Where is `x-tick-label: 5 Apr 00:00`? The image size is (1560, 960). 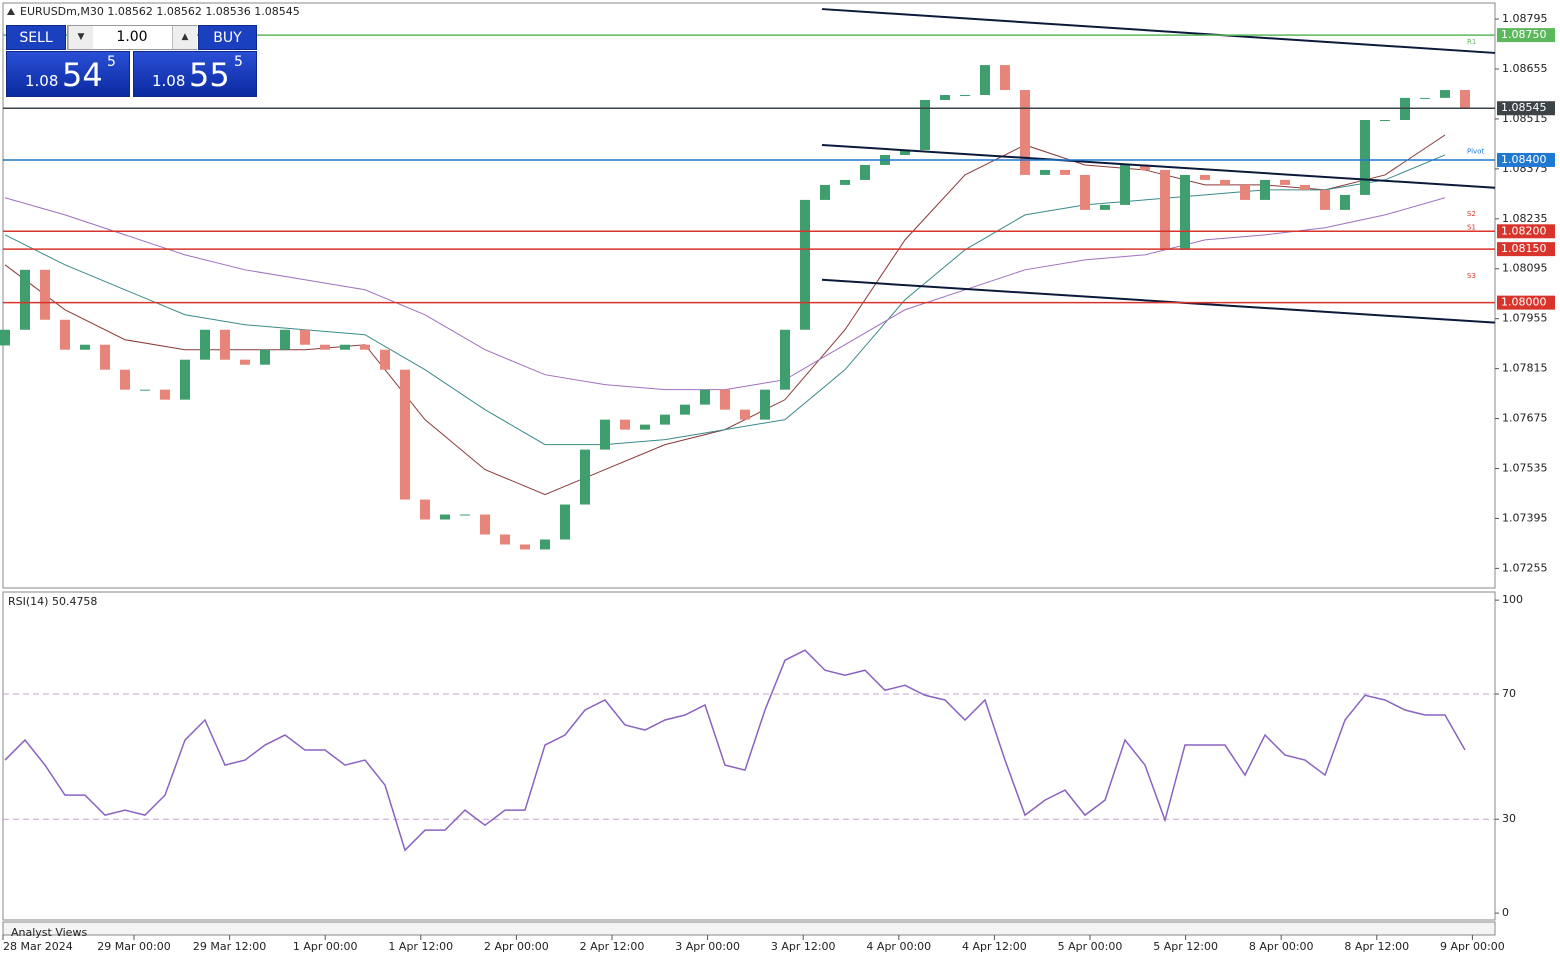 x-tick-label: 5 Apr 00:00 is located at coordinates (1090, 946).